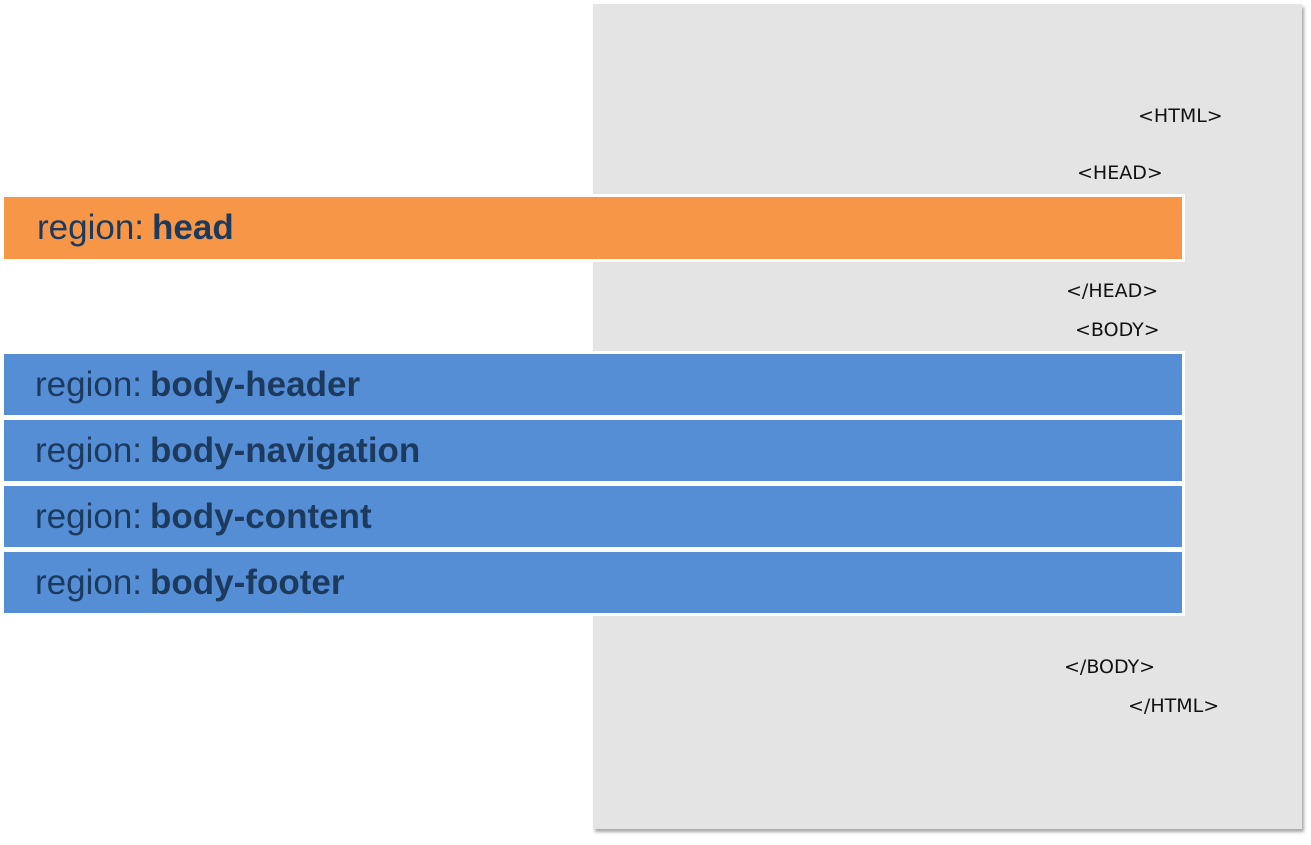 The width and height of the screenshot is (1311, 845). What do you see at coordinates (1180, 116) in the screenshot?
I see `html-open-tag: <HTML>` at bounding box center [1180, 116].